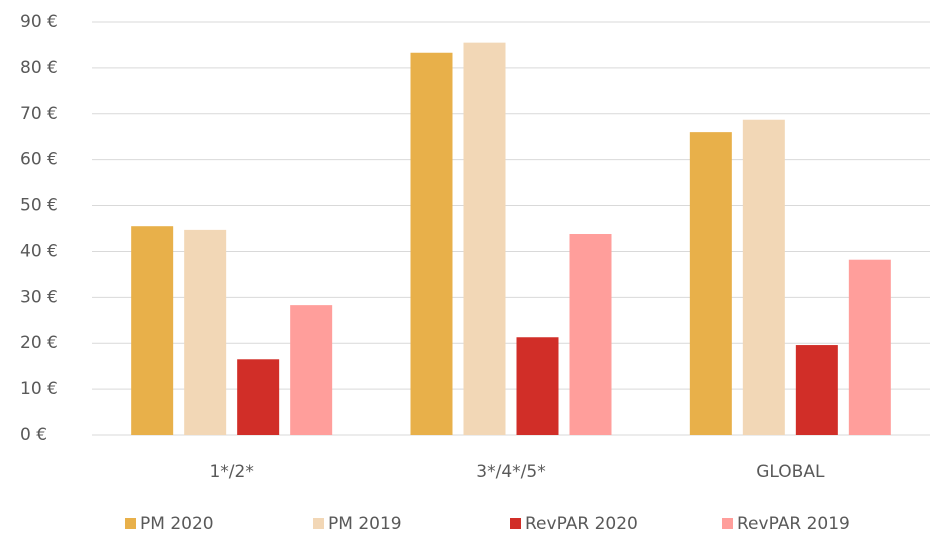  What do you see at coordinates (39, 22) in the screenshot?
I see `y-tick-label: 90 €` at bounding box center [39, 22].